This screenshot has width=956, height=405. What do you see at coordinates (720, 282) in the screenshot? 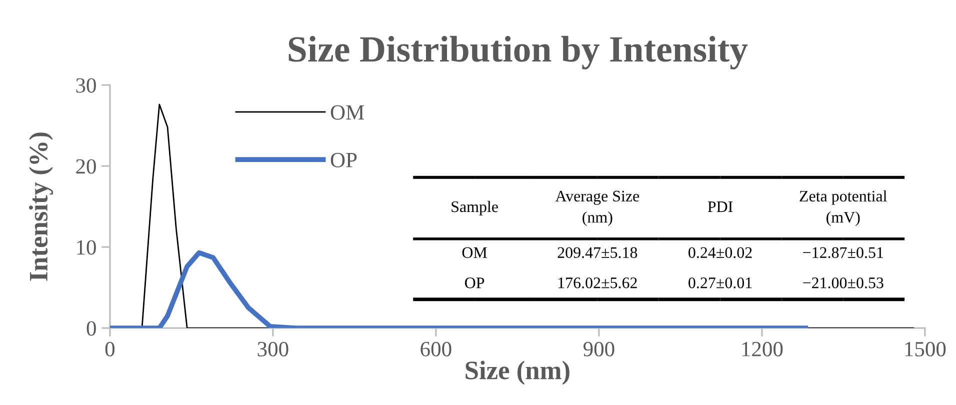
I see `annotation: 0.27±0.01` at bounding box center [720, 282].